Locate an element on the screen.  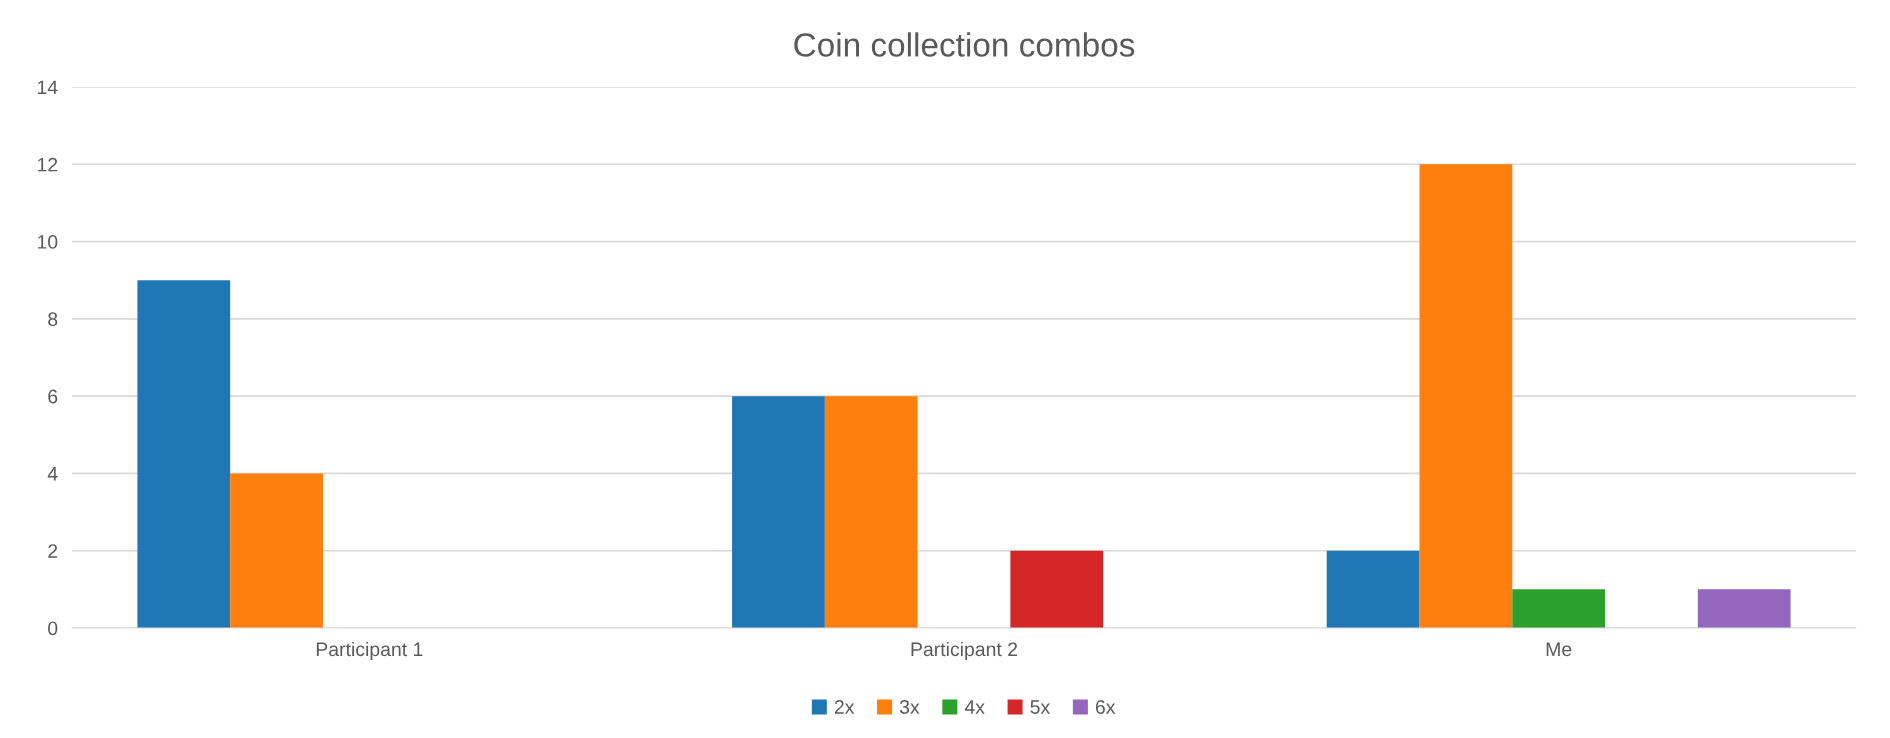
chart-title: Coin collection combos is located at coordinates (964, 44).